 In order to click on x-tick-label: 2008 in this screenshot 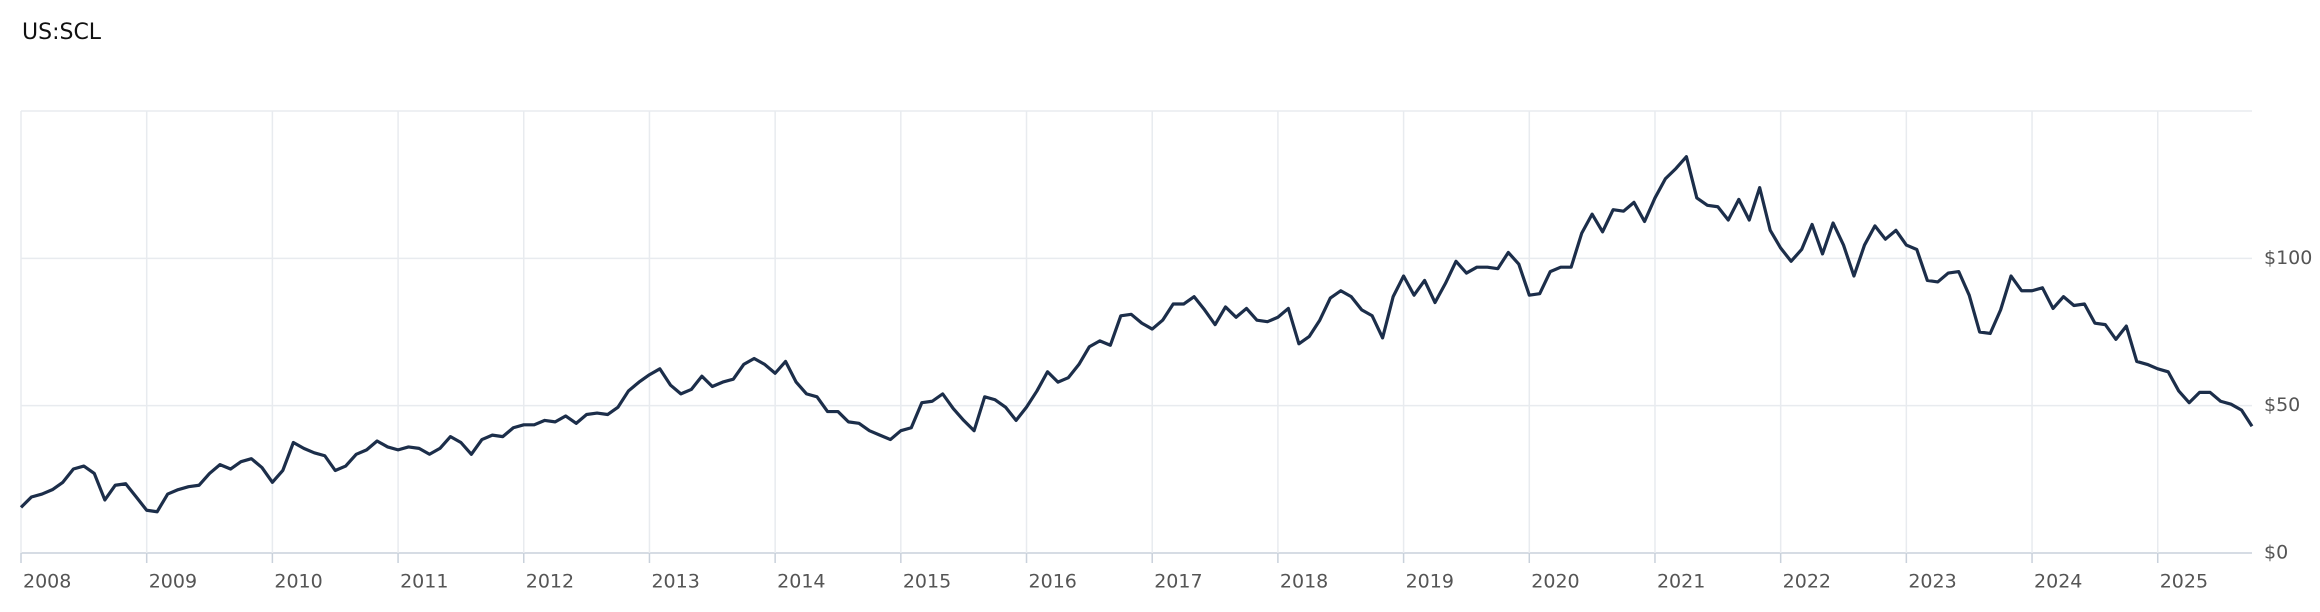, I will do `click(47, 582)`.